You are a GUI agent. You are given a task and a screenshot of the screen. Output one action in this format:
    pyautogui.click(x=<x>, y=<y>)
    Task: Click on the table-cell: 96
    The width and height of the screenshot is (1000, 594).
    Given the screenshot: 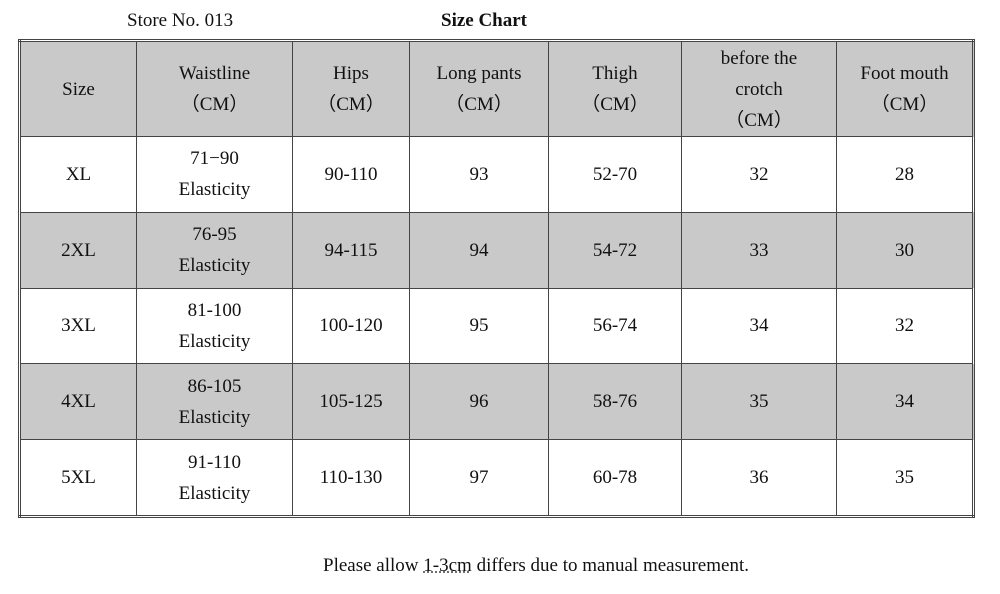 What is the action you would take?
    pyautogui.click(x=479, y=401)
    